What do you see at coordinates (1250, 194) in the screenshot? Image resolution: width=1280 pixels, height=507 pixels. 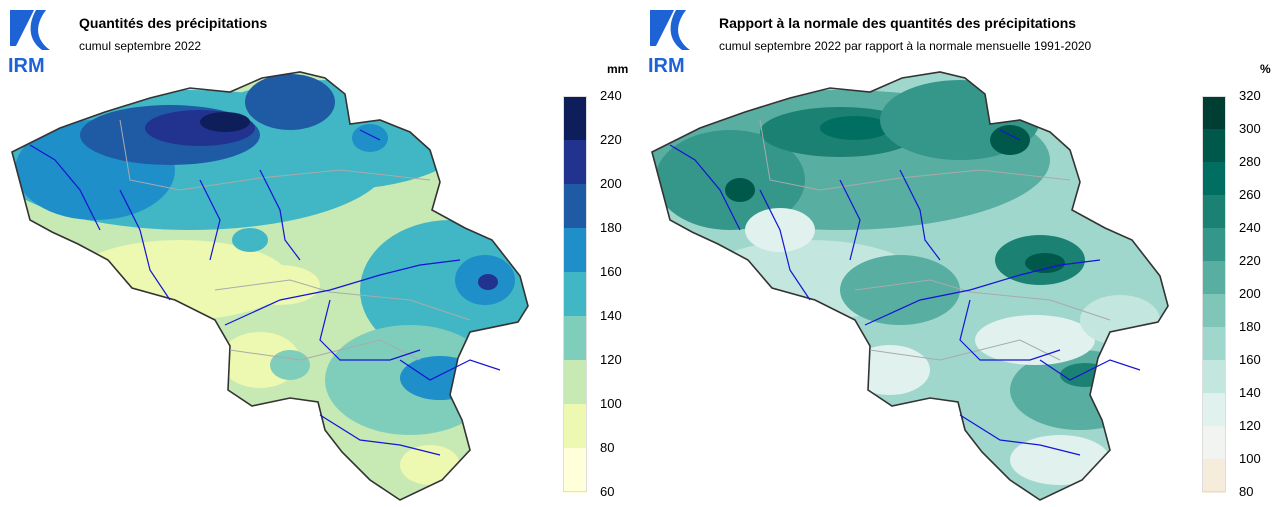 I see `legend-tick-label: 260` at bounding box center [1250, 194].